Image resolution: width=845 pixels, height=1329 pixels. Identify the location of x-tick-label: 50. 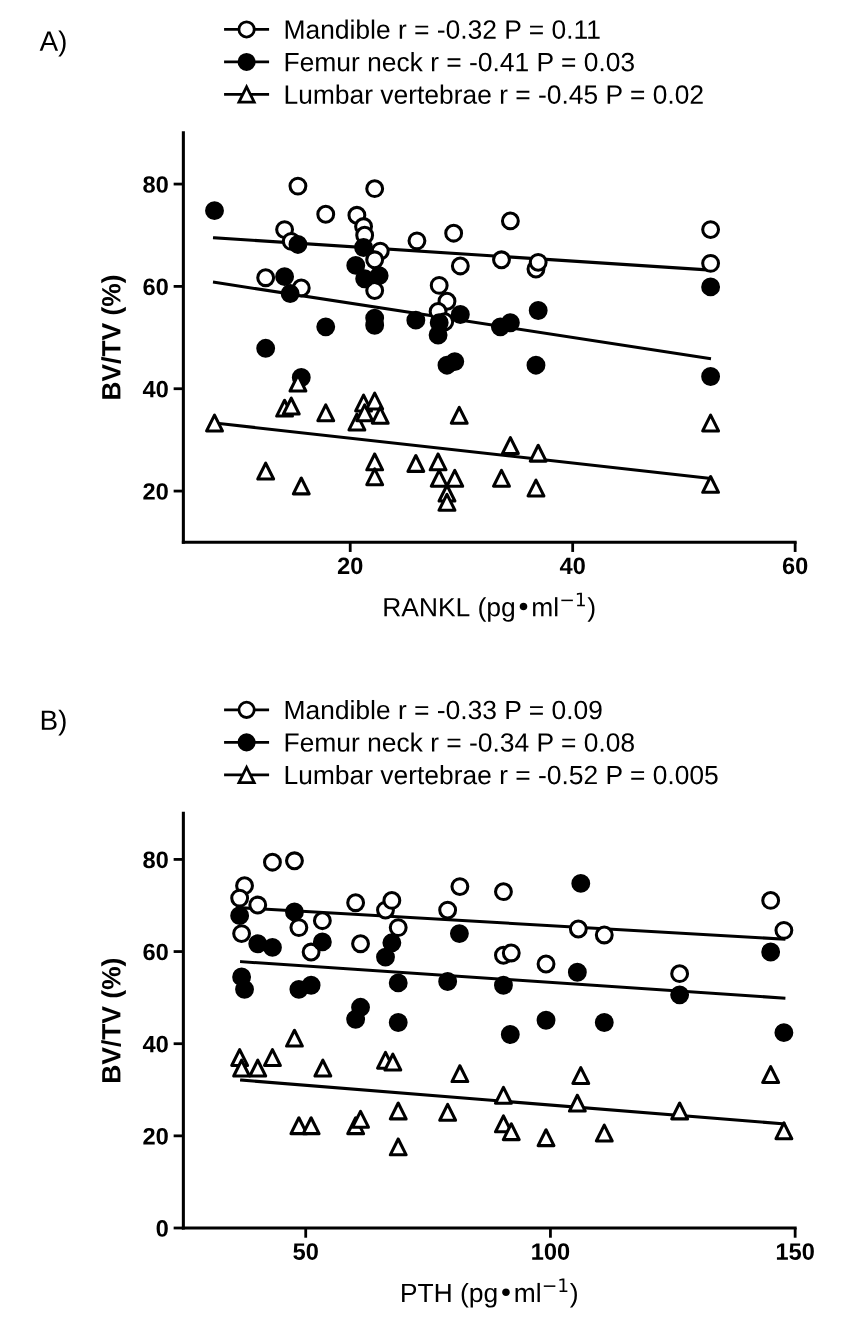
(305, 1251).